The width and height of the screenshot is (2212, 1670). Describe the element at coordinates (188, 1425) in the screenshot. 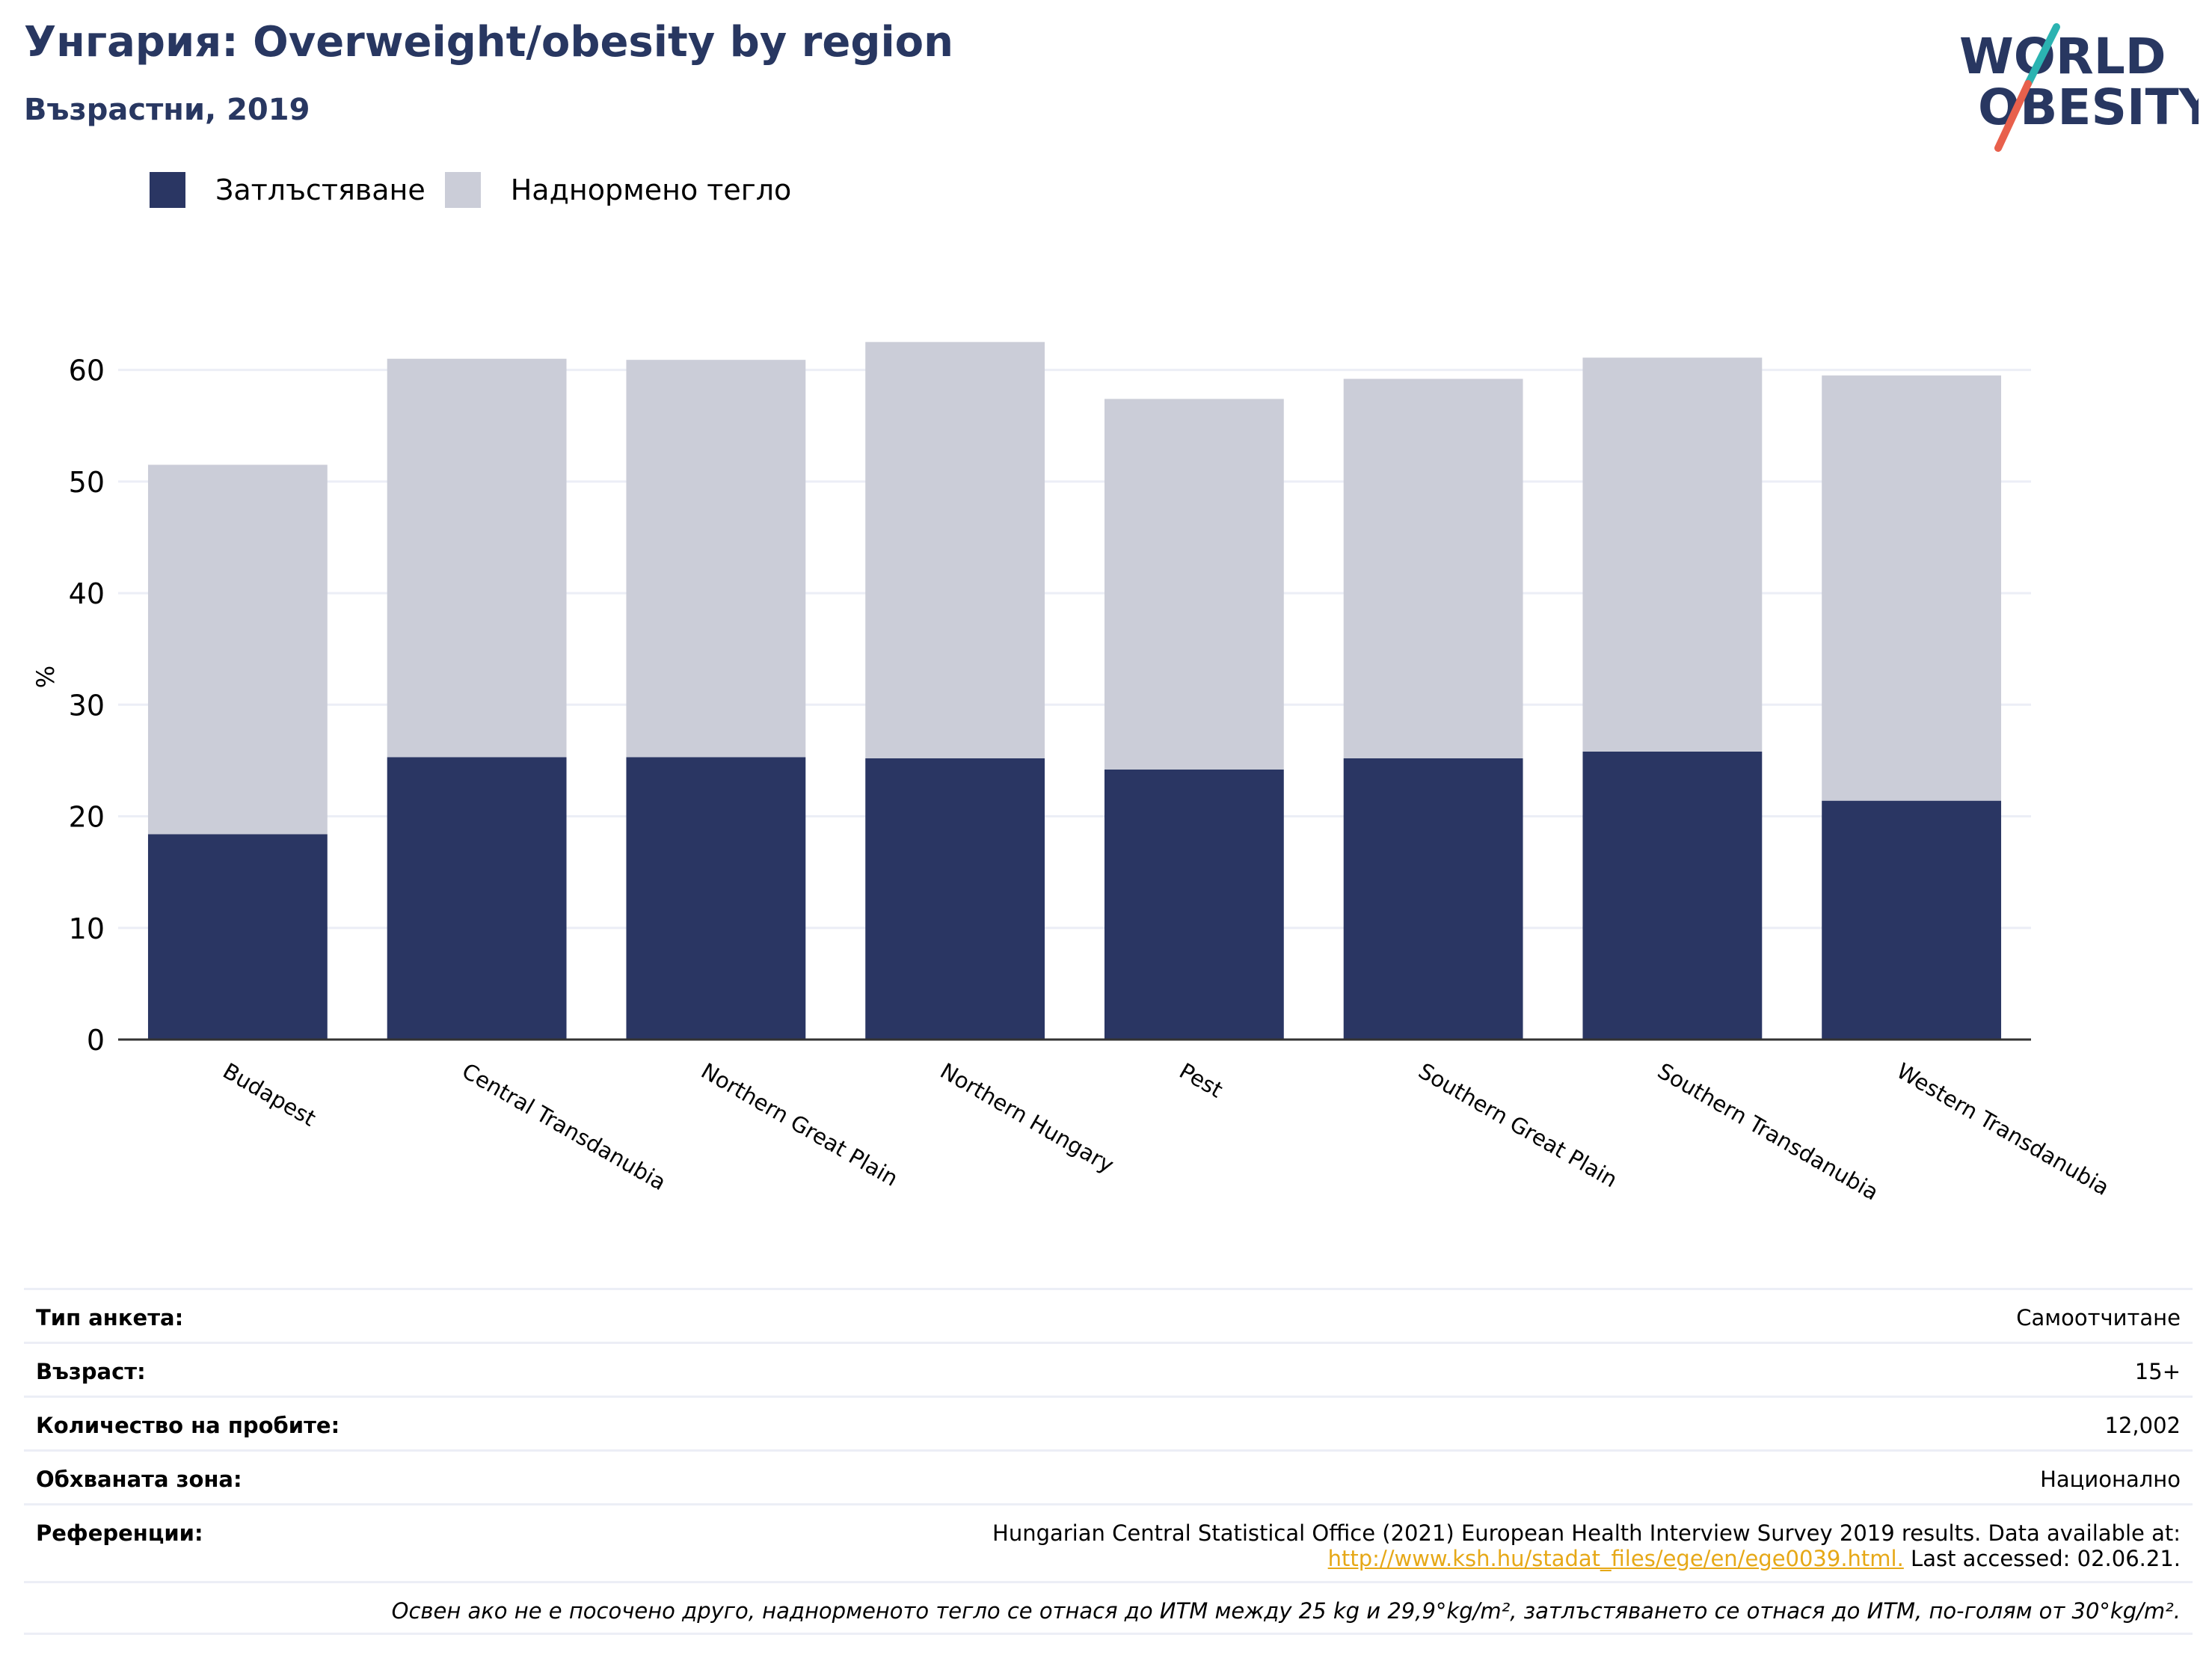

I see `sample-label: Количество на пробите:` at that location.